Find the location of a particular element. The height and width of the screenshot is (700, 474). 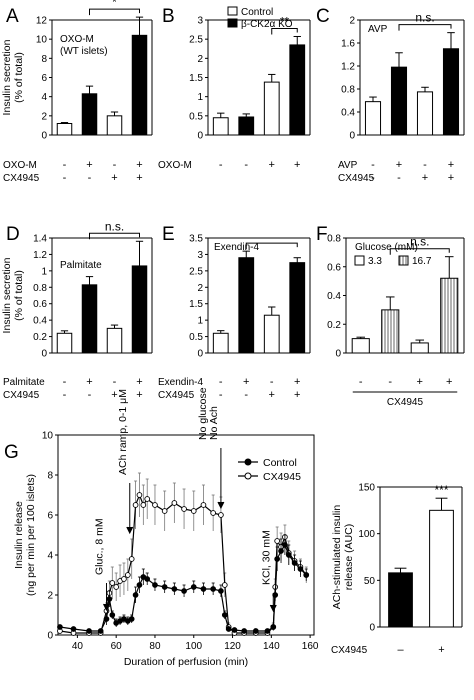

condition-label: CX4945 is located at coordinates (21, 178).